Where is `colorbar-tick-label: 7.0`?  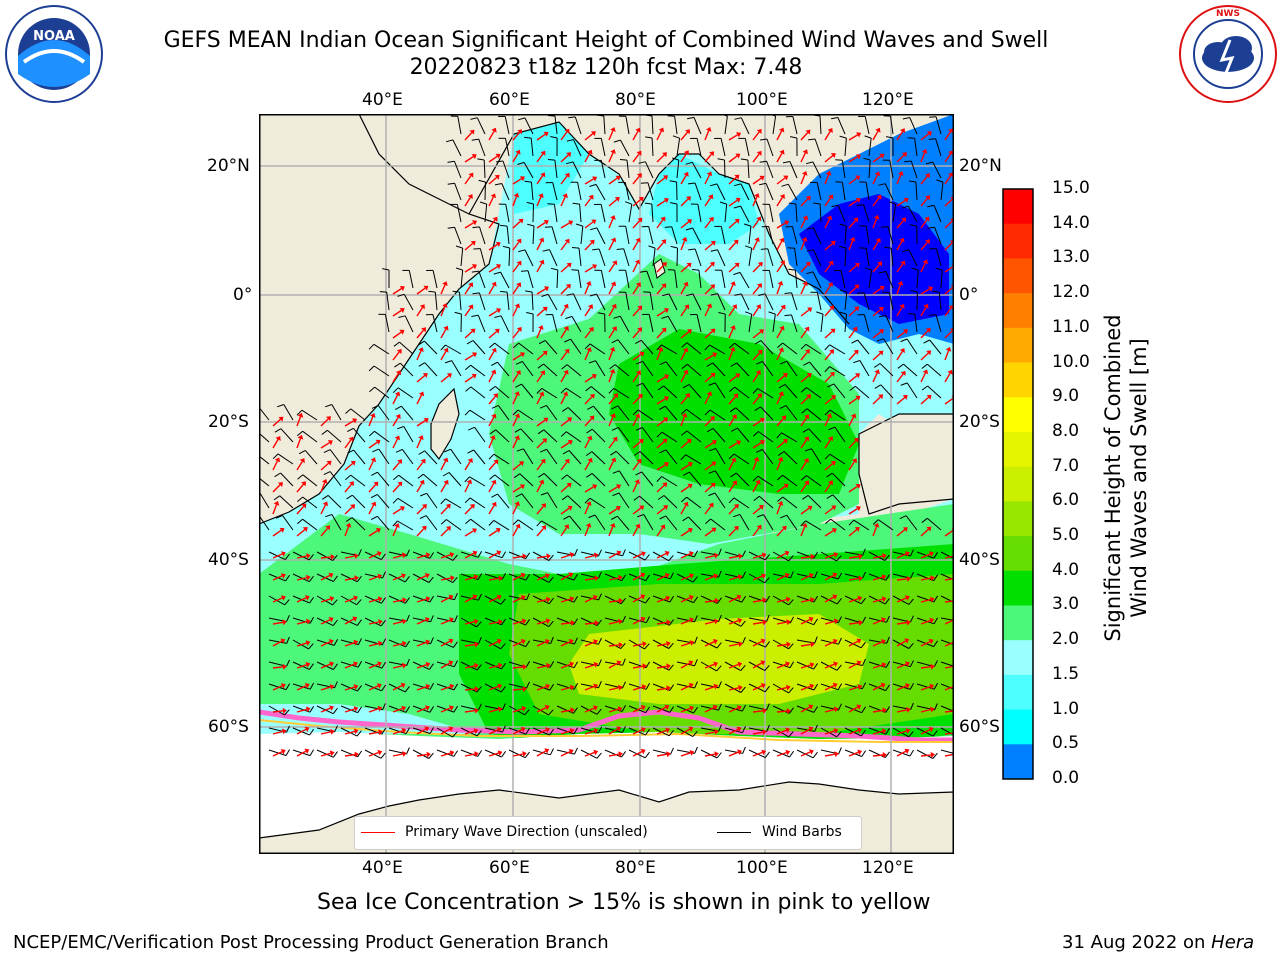
colorbar-tick-label: 7.0 is located at coordinates (1066, 465).